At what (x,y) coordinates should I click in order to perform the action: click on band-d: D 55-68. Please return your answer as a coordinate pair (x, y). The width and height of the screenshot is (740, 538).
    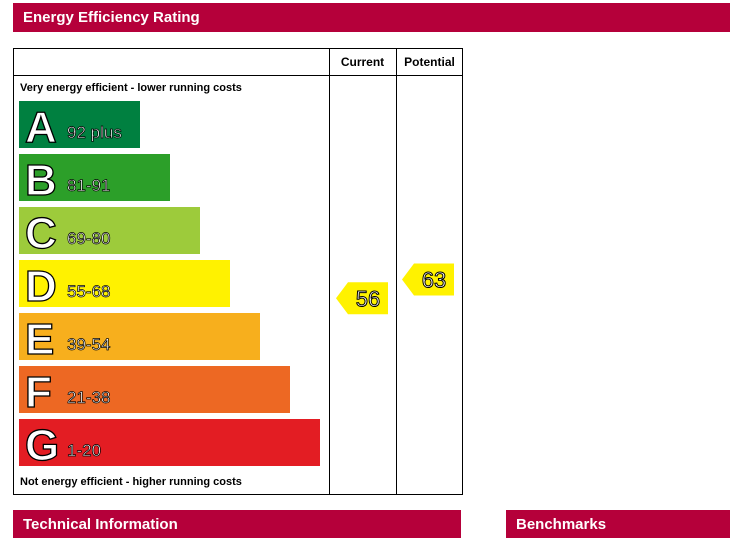
    Looking at the image, I should click on (124, 286).